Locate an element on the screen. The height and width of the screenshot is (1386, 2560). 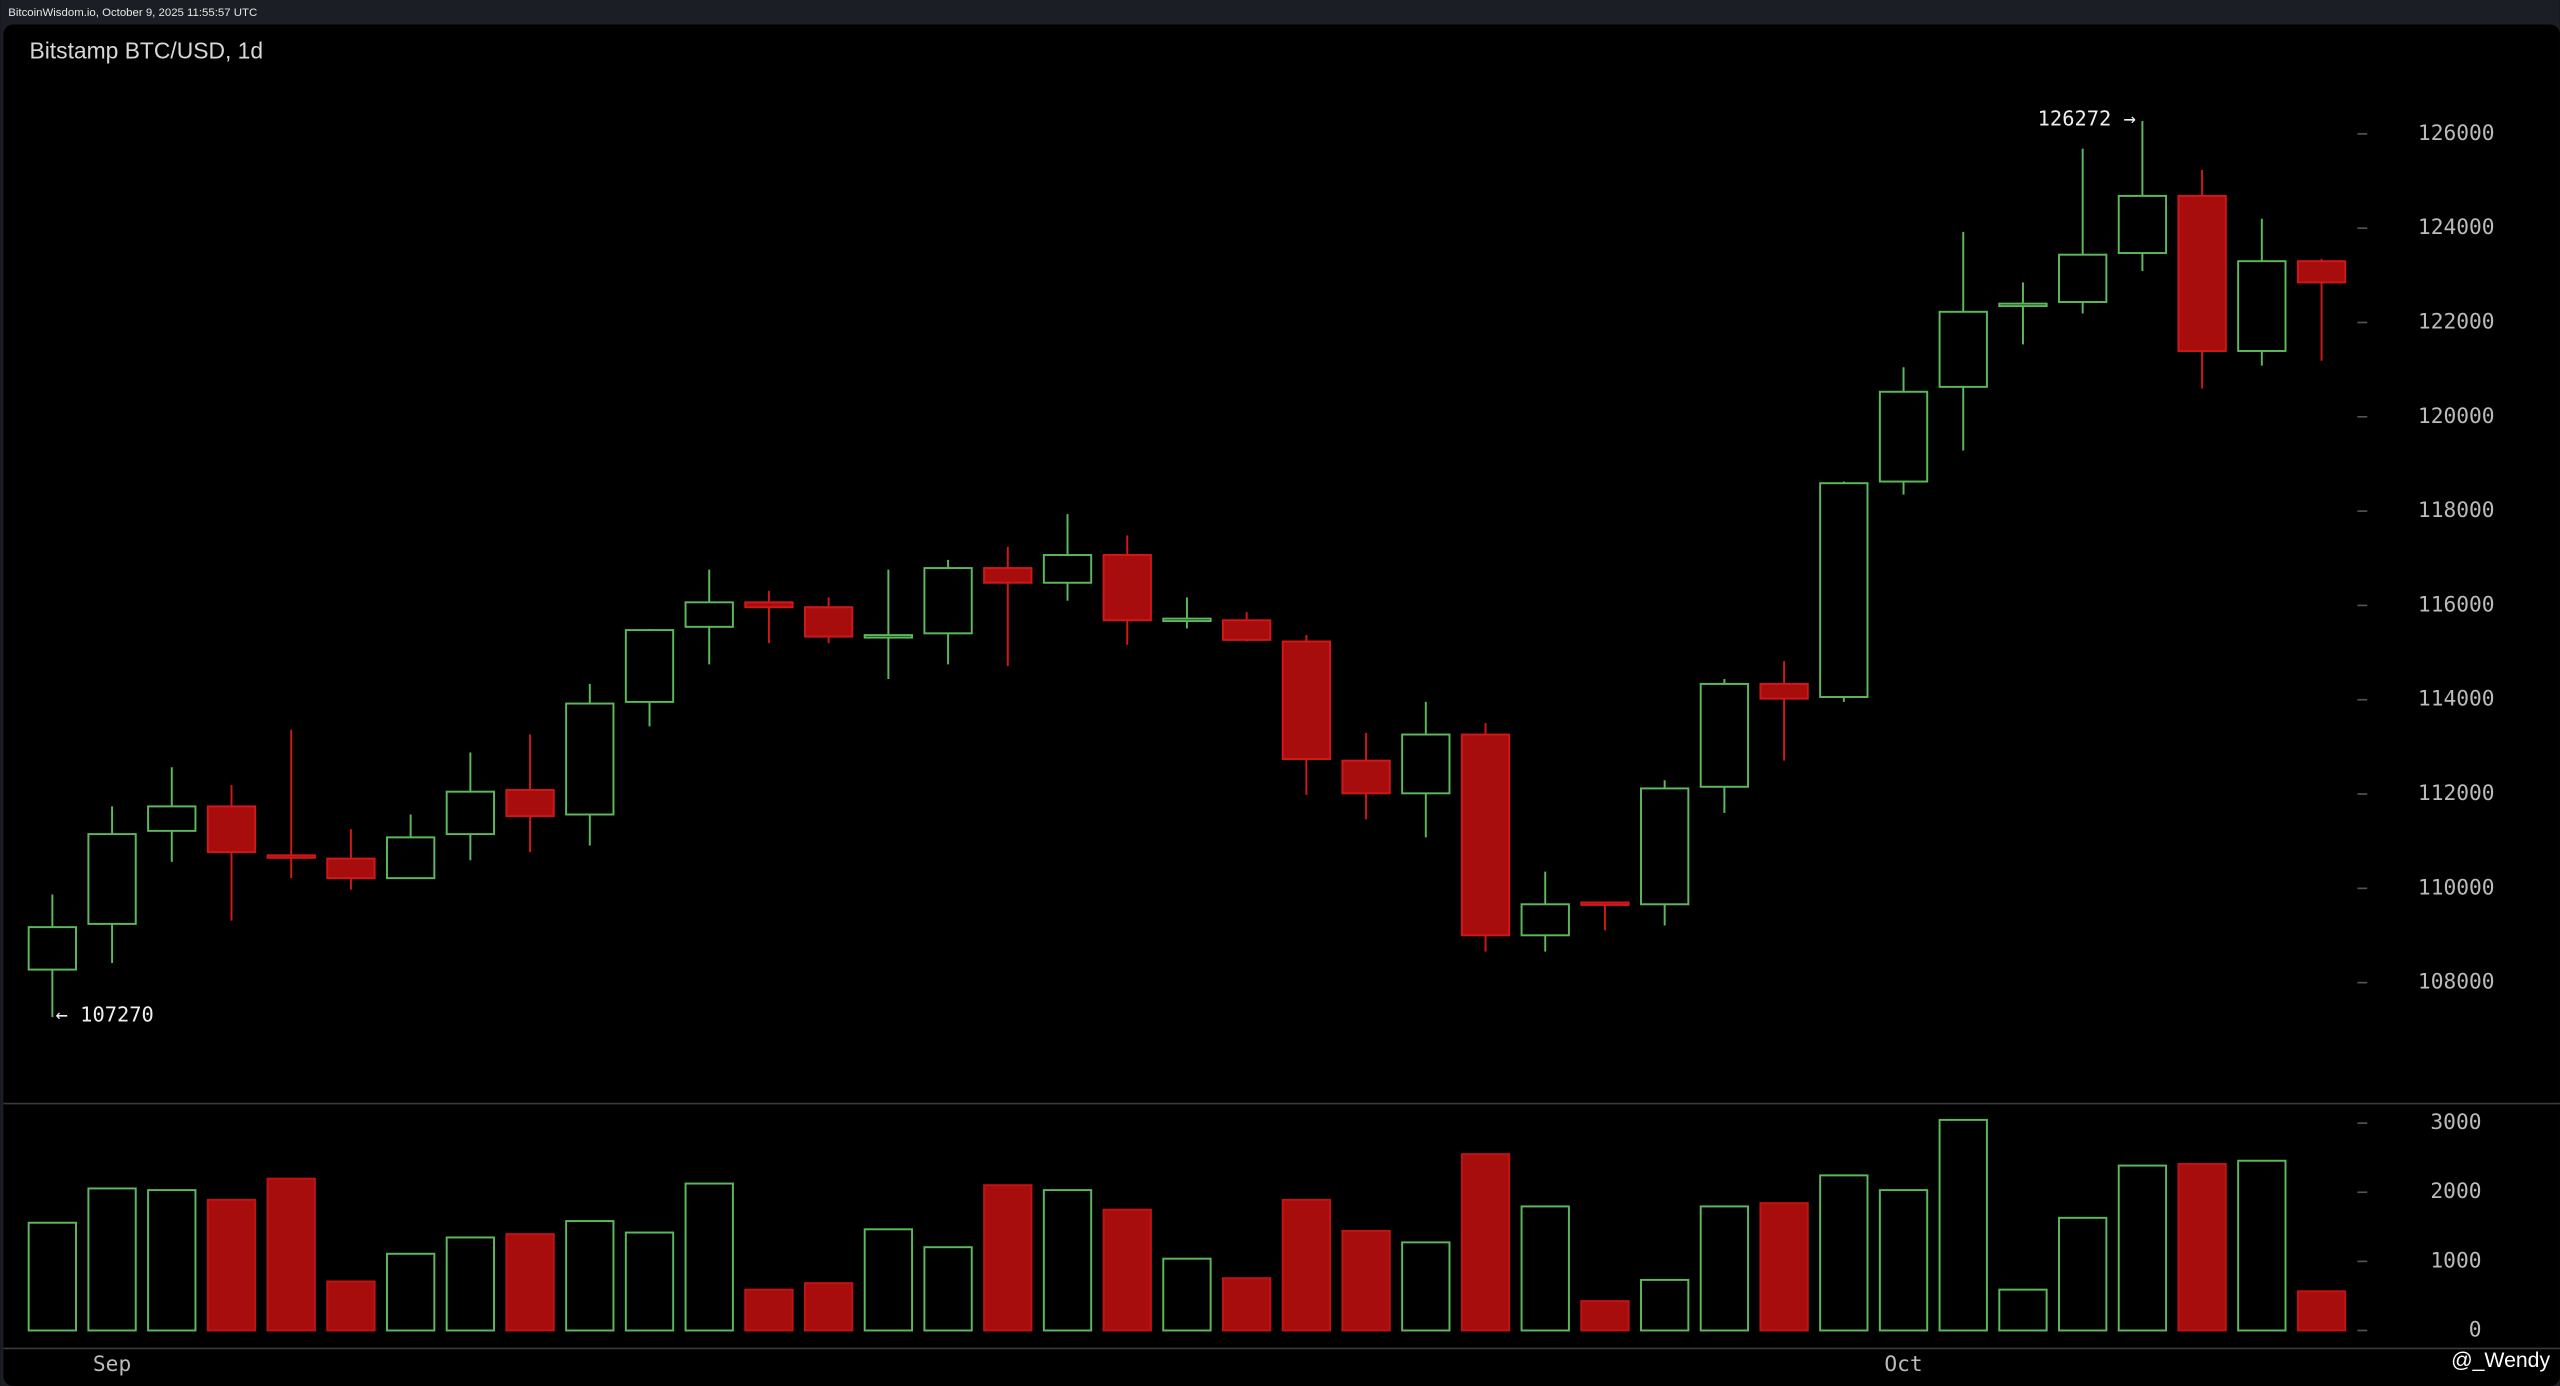
y-tick-label: 108000 is located at coordinates (2456, 982).